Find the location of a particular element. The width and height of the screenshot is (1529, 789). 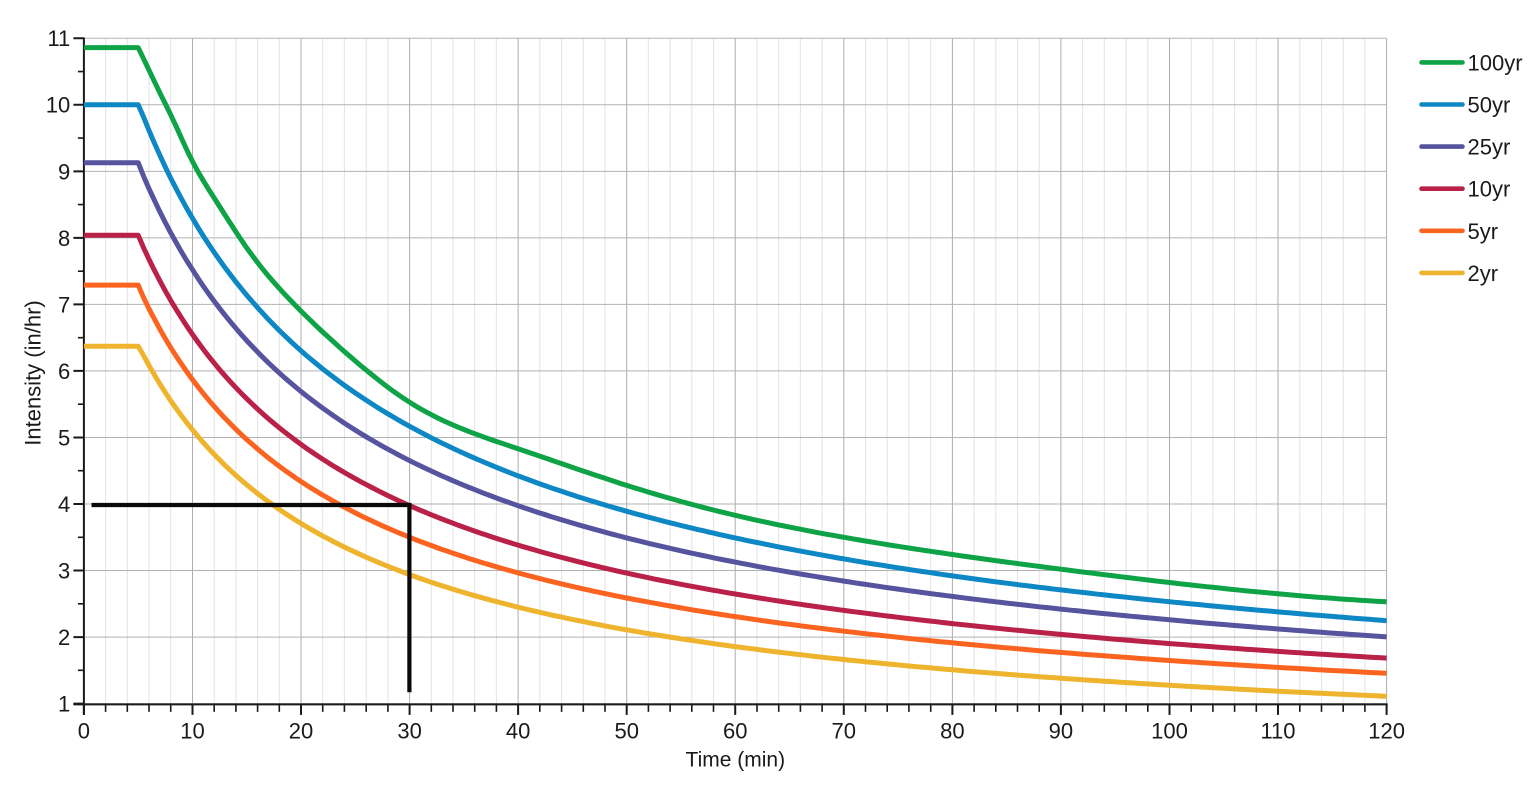

svg-text: 5yr is located at coordinates (1483, 231).